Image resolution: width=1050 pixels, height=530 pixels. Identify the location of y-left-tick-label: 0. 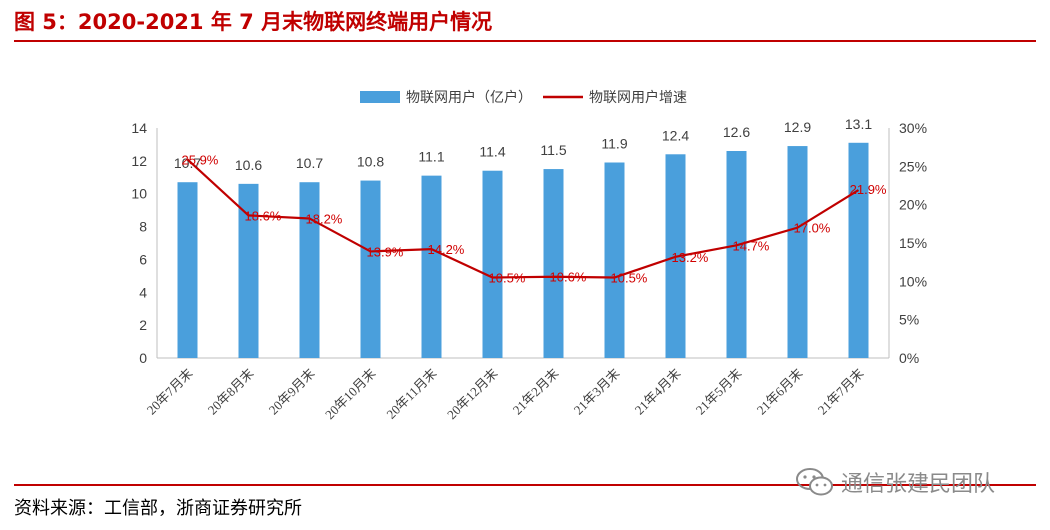
(143, 358).